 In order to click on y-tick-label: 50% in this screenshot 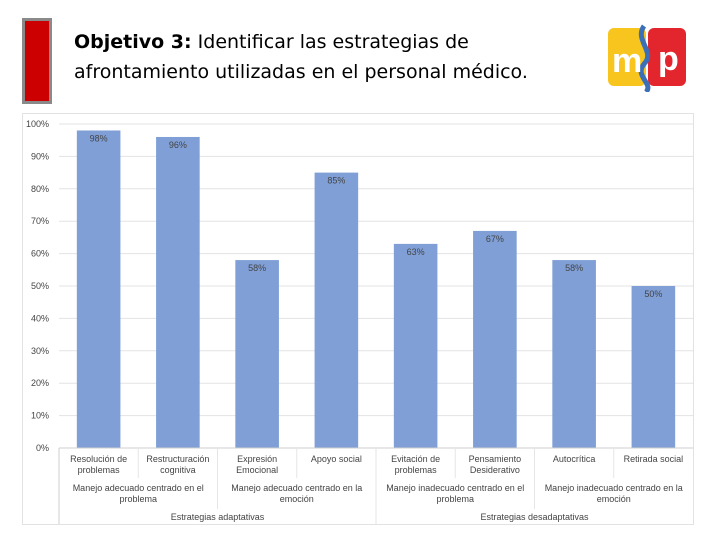, I will do `click(40, 286)`.